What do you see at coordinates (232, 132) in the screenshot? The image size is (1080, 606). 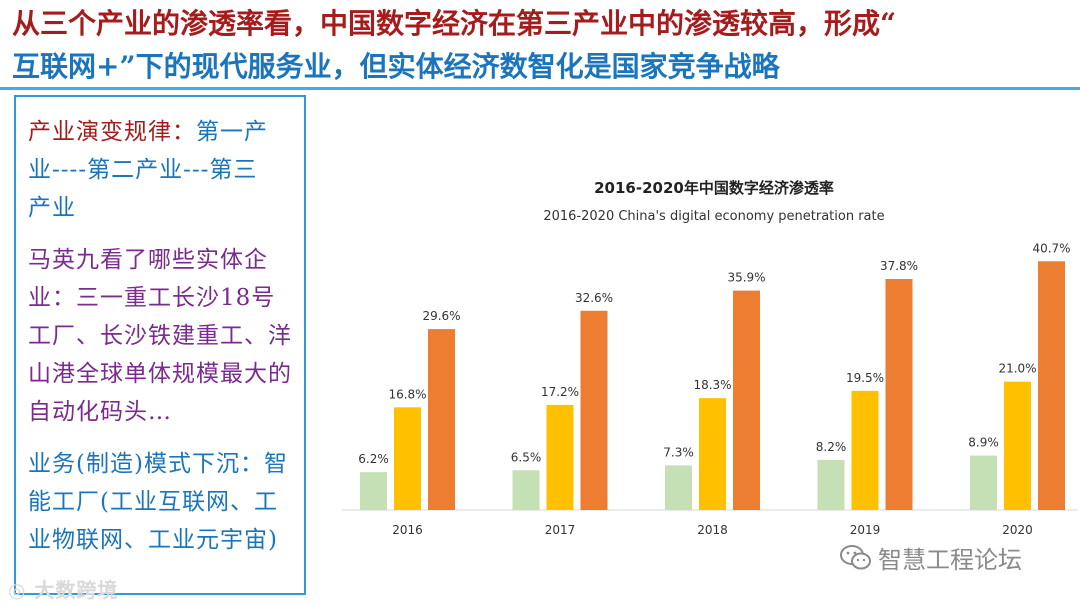 I see `industry-evolution-text-a: 第一产` at bounding box center [232, 132].